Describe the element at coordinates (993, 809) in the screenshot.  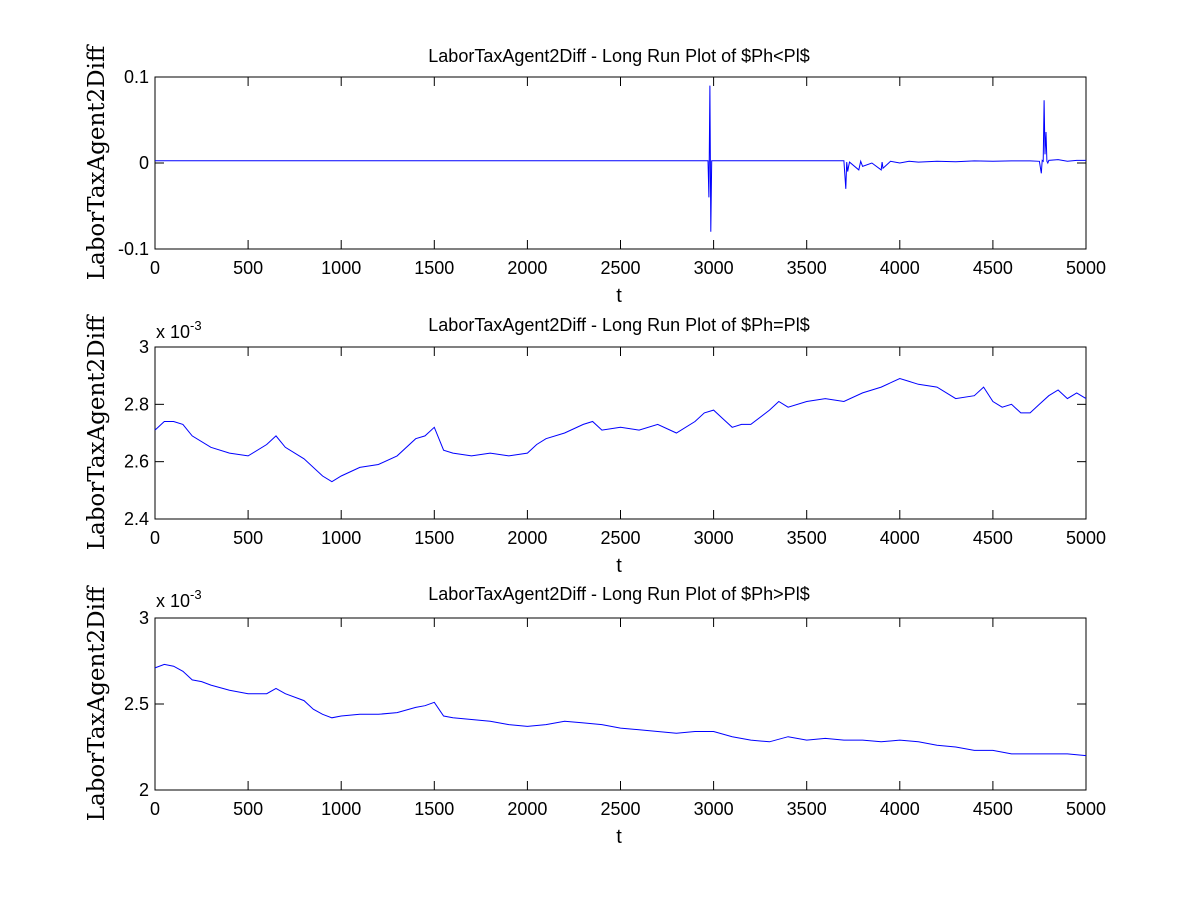
I see `subplot-3-xtick-label: 4500` at that location.